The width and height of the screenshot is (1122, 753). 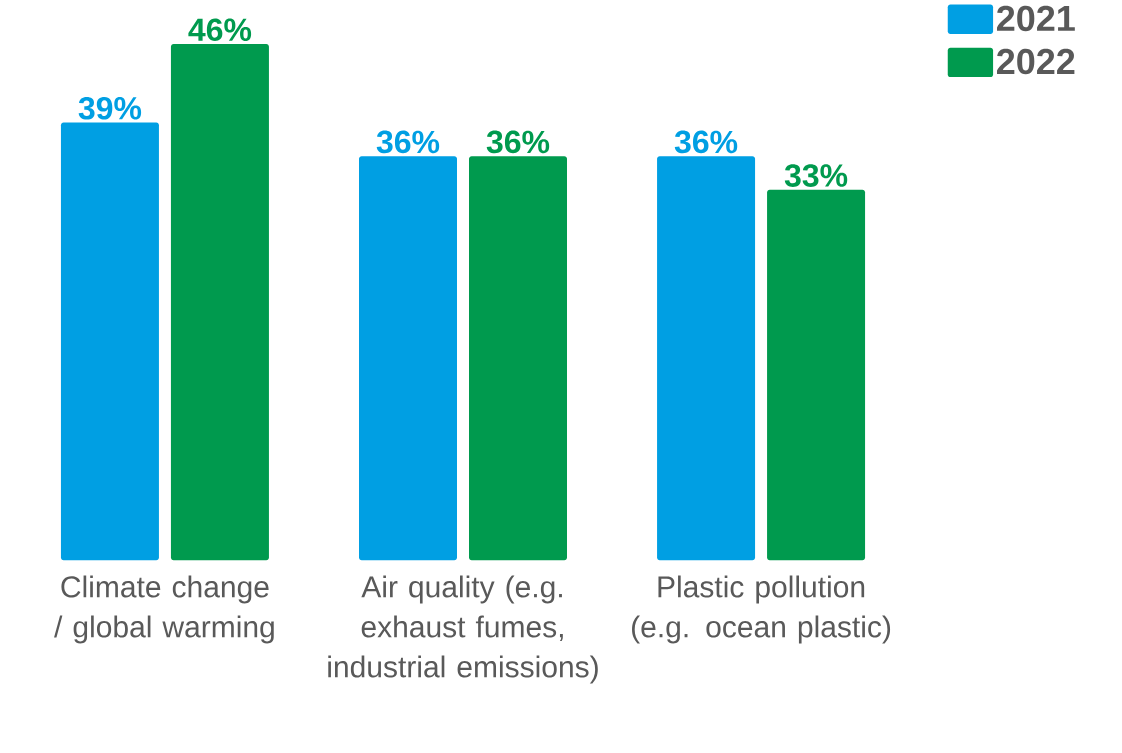 I want to click on legend-label: 2021, so click(x=1036, y=18).